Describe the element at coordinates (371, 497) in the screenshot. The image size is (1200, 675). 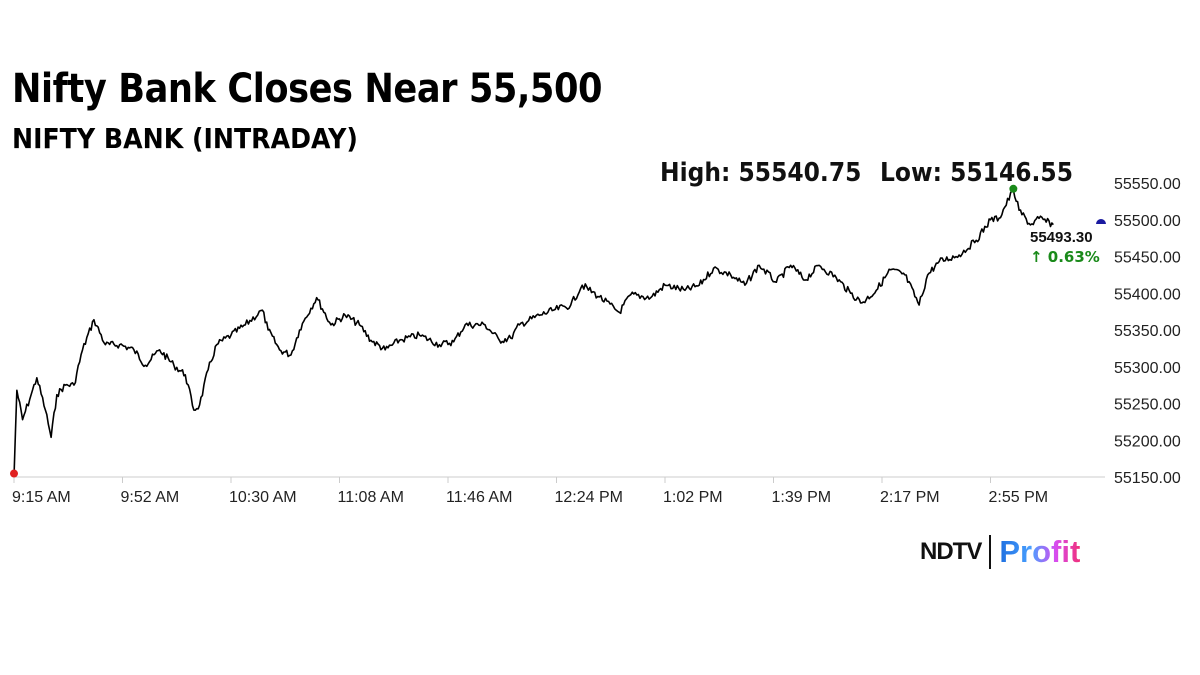
I see `x-tick-label: 11:08 AM` at that location.